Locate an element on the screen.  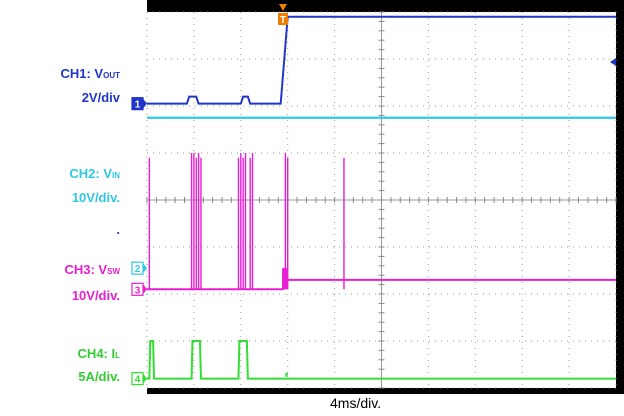
ch4-name: CH4: I is located at coordinates (96, 353).